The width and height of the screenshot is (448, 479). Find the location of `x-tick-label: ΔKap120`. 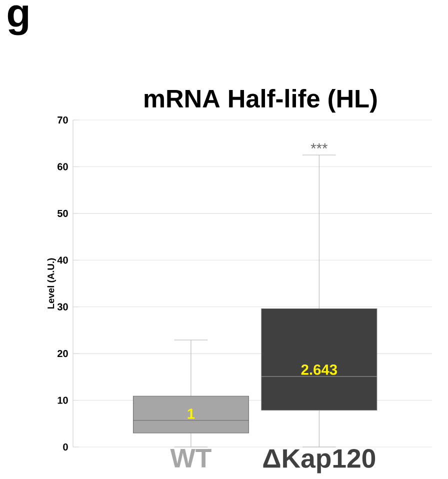

x-tick-label: ΔKap120 is located at coordinates (319, 461).